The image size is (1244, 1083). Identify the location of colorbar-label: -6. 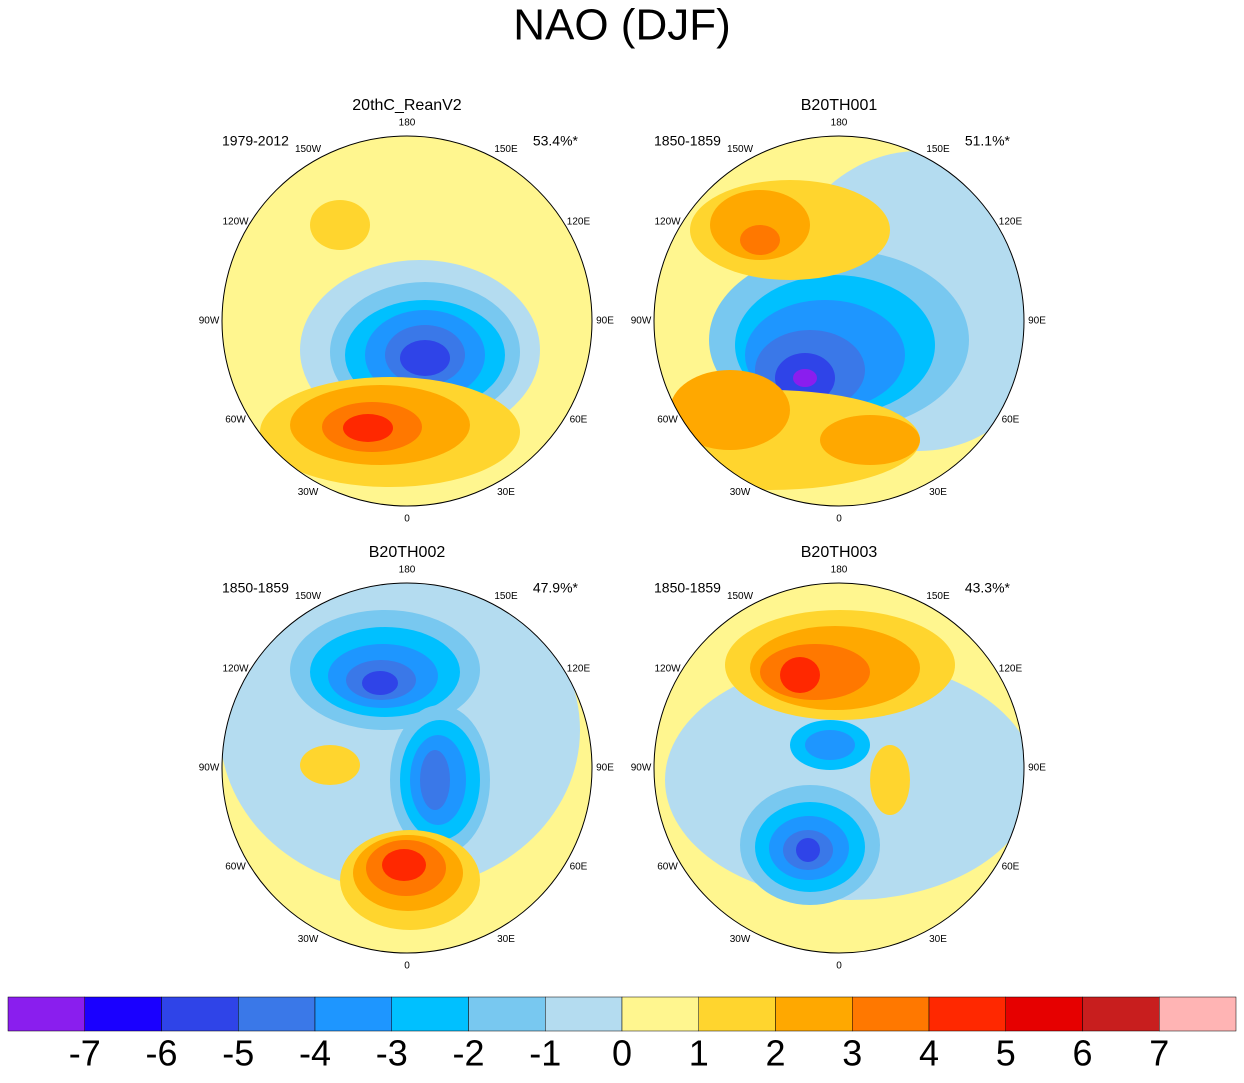
(161, 1053).